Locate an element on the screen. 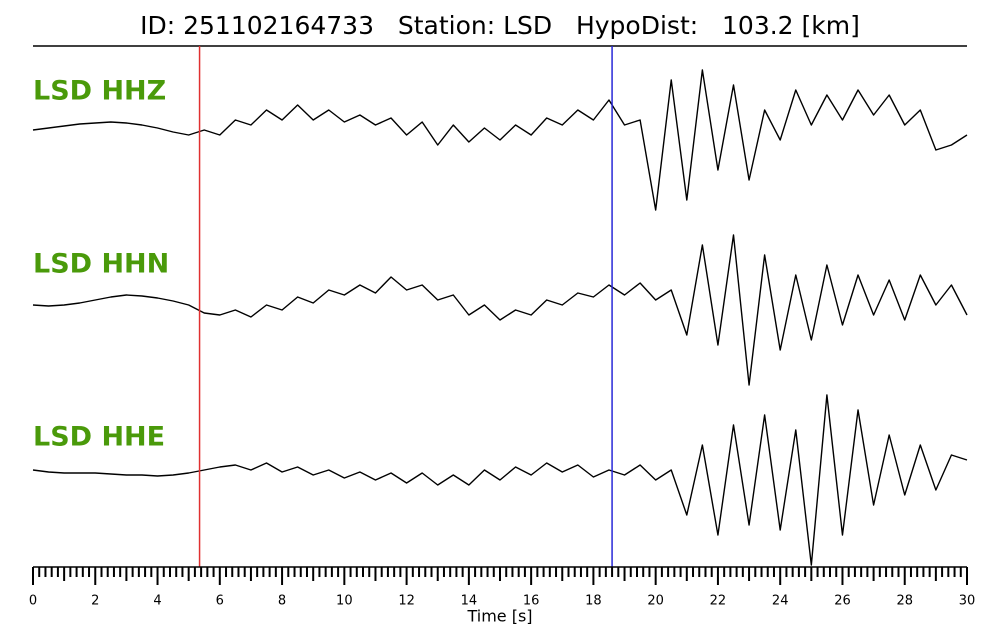 The width and height of the screenshot is (1000, 640). x-tick-label: 14 is located at coordinates (469, 601).